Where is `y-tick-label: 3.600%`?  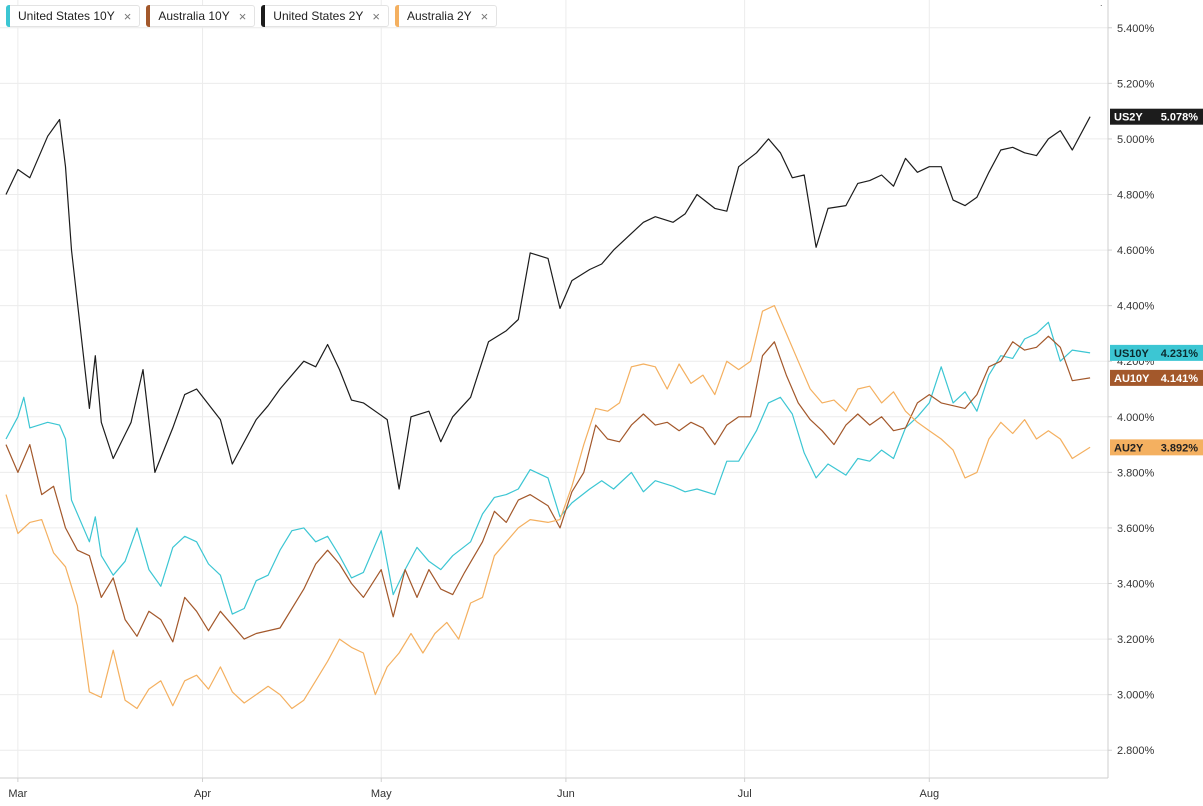
y-tick-label: 3.600% is located at coordinates (1136, 529).